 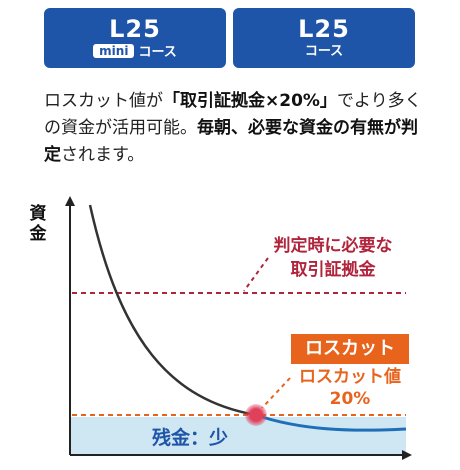 What do you see at coordinates (333, 258) in the screenshot?
I see `required-margin-label: 判定時に必要な 取引証拠金` at bounding box center [333, 258].